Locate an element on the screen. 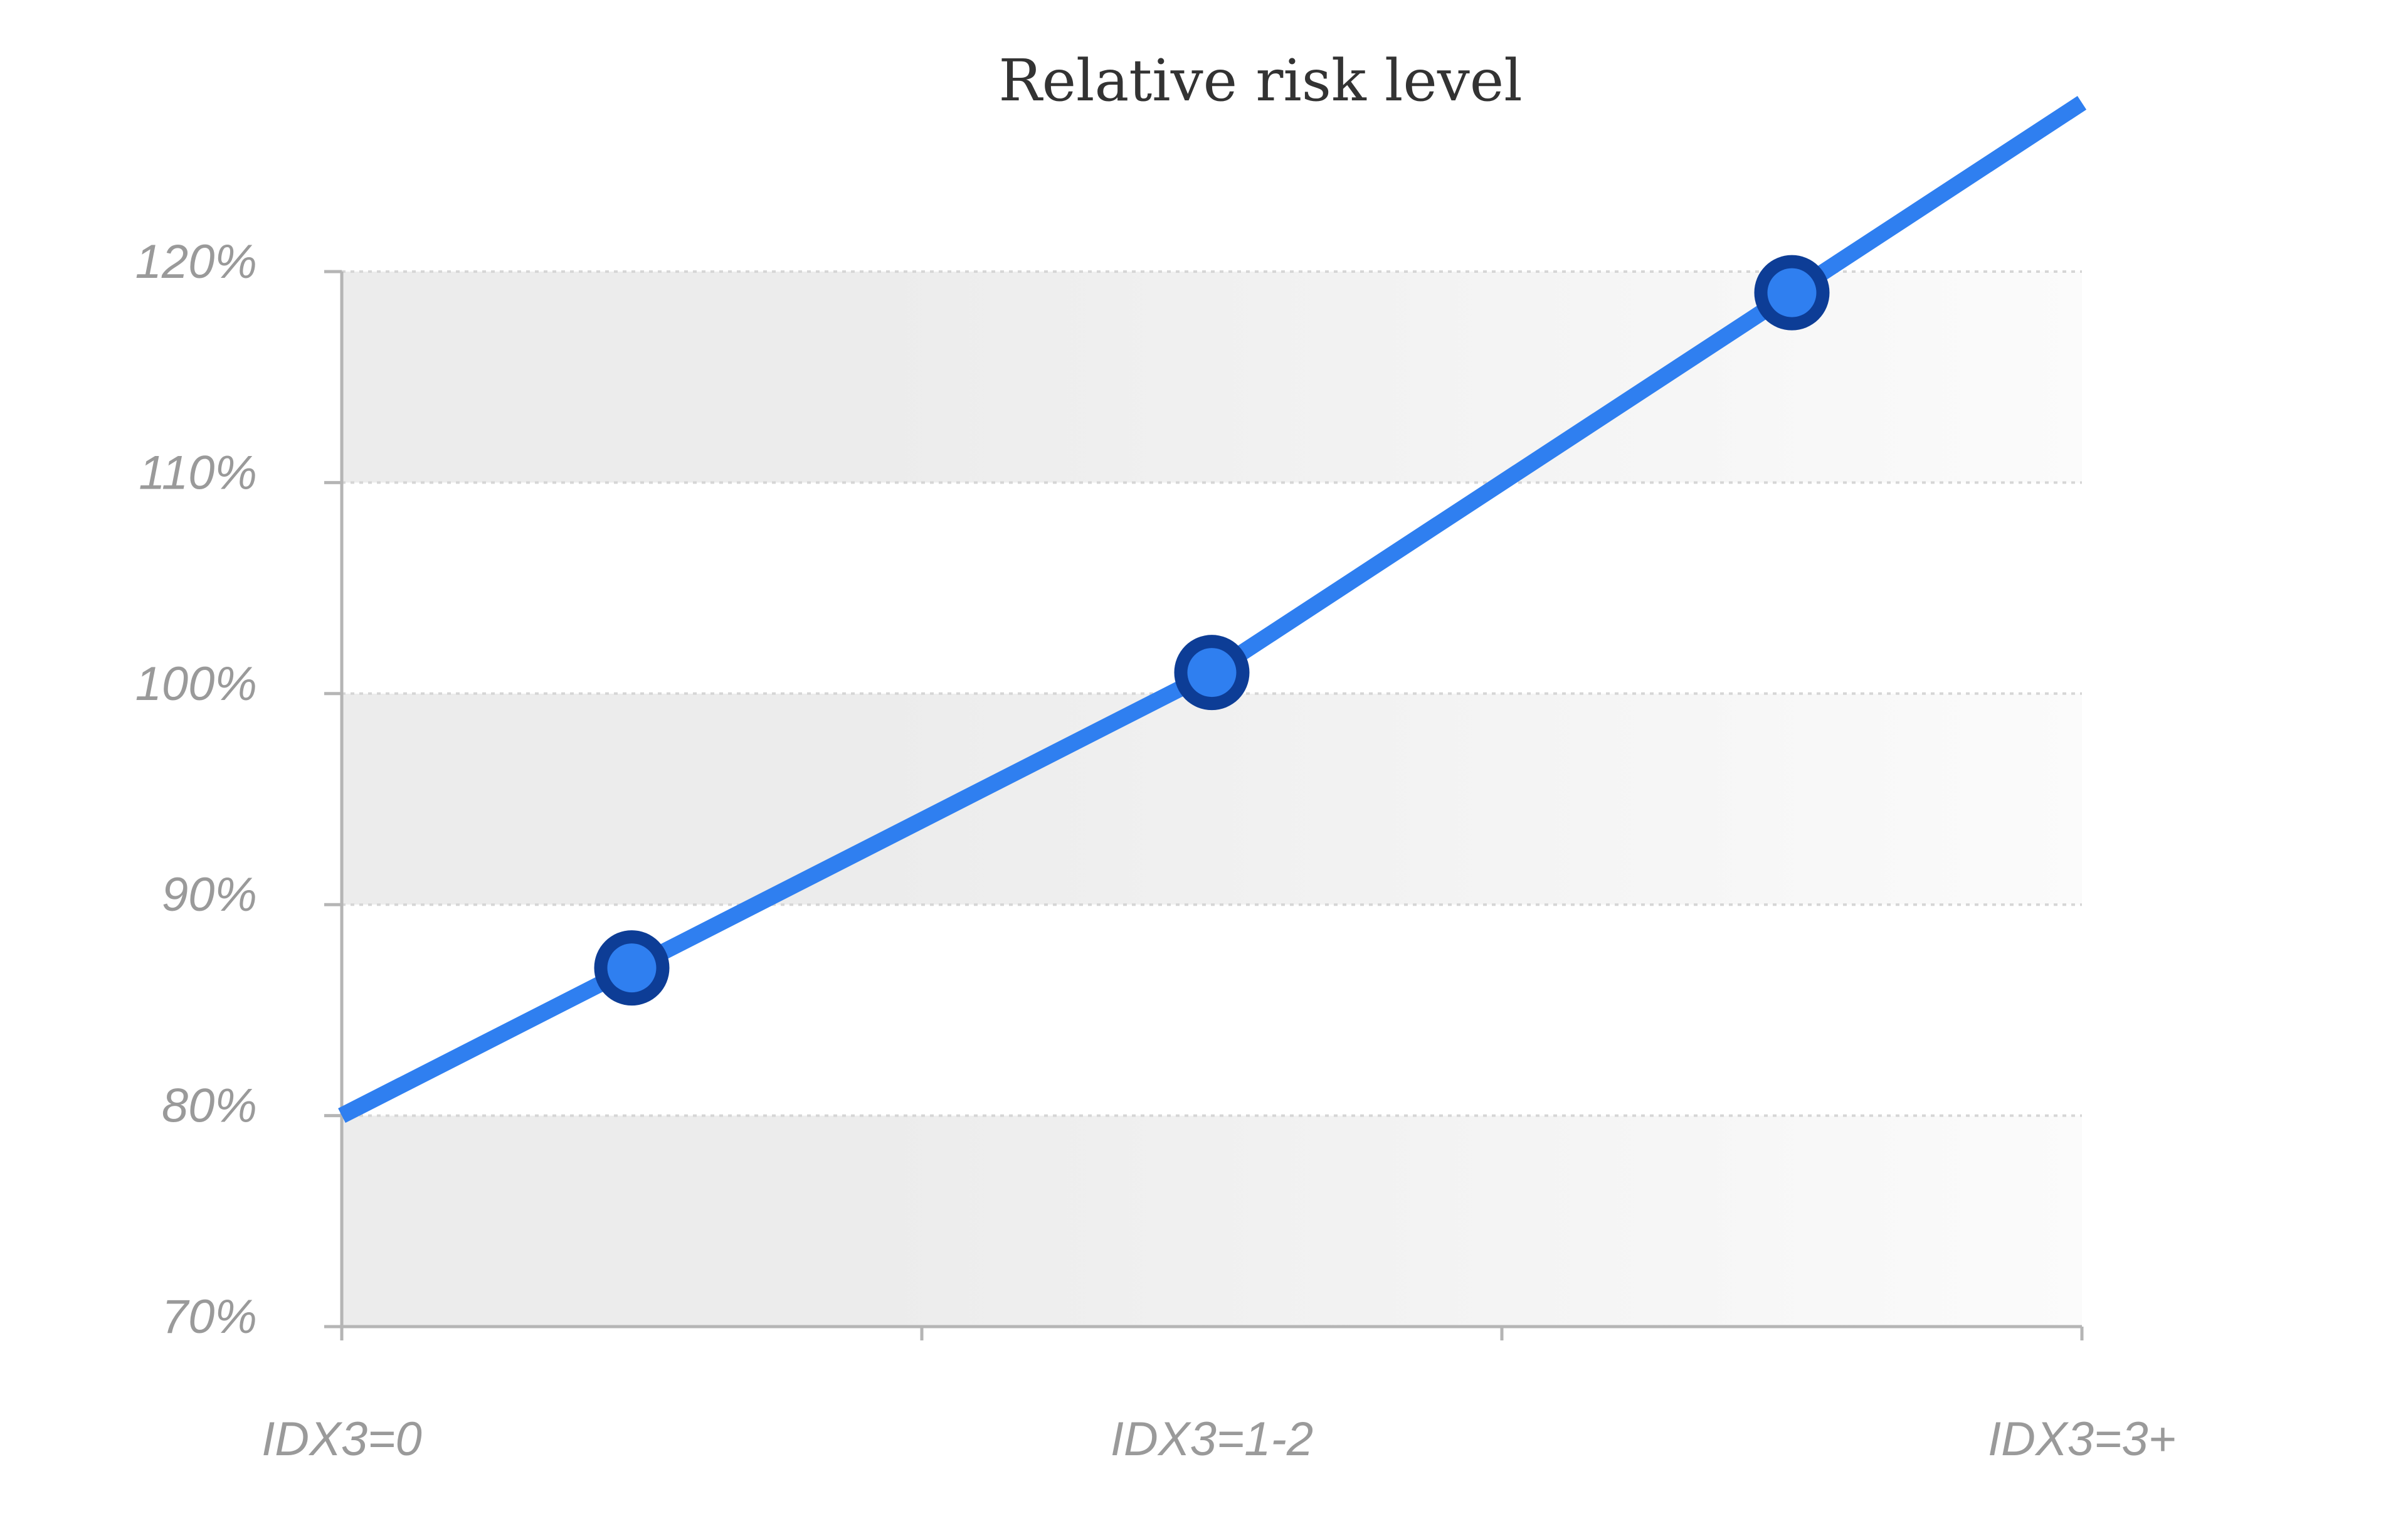 The height and width of the screenshot is (1538, 2408). y-tick-label: 120% is located at coordinates (196, 262).